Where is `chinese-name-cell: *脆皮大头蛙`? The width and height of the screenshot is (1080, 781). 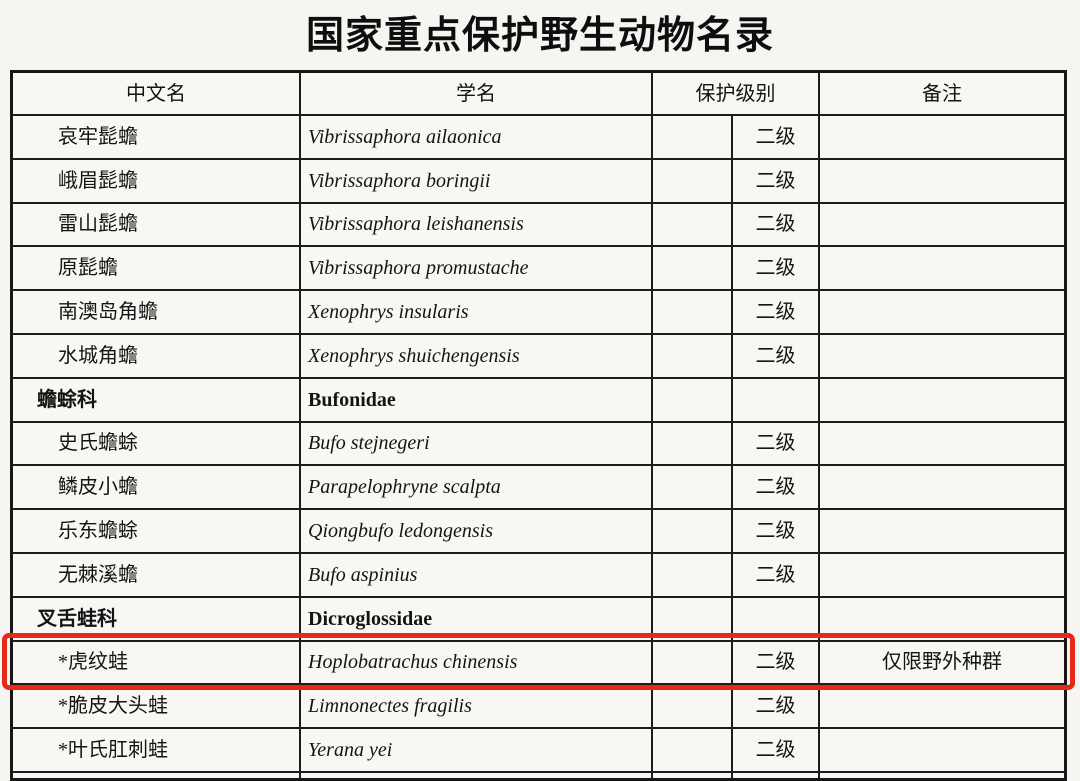 chinese-name-cell: *脆皮大头蛙 is located at coordinates (157, 706).